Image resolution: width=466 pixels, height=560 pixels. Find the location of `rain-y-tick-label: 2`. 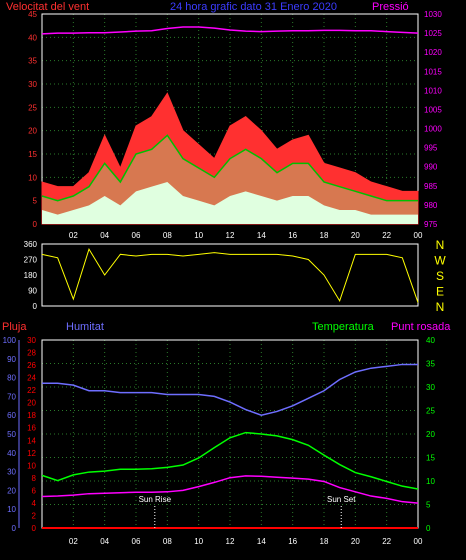

rain-y-tick-label: 2 is located at coordinates (34, 515).